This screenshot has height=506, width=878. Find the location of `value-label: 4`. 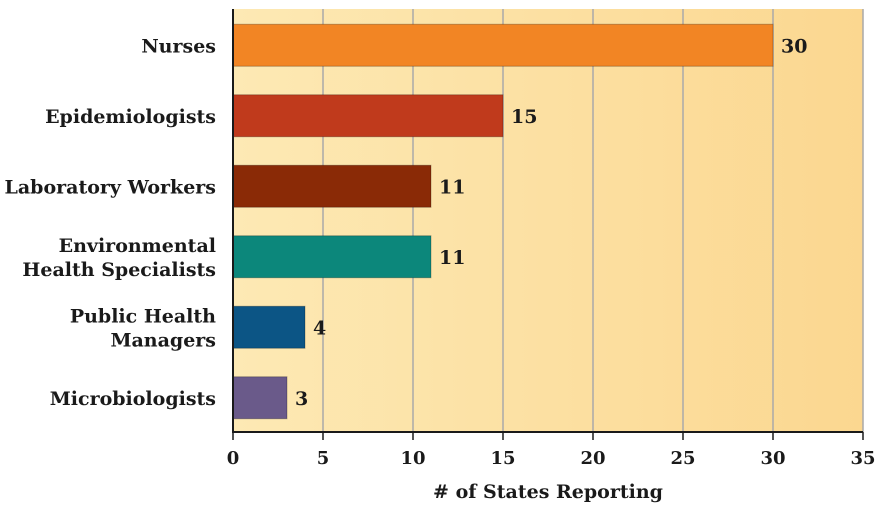

value-label: 4 is located at coordinates (319, 328).